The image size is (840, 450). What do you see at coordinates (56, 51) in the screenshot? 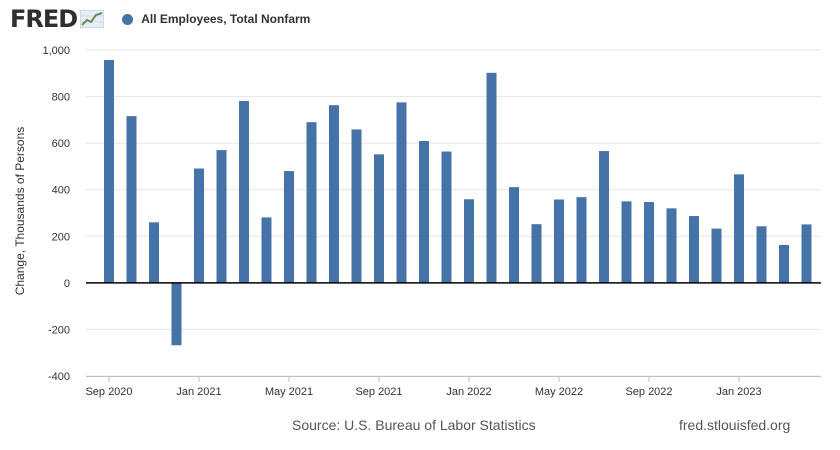
I see `y-tick-label: 1,000` at bounding box center [56, 51].